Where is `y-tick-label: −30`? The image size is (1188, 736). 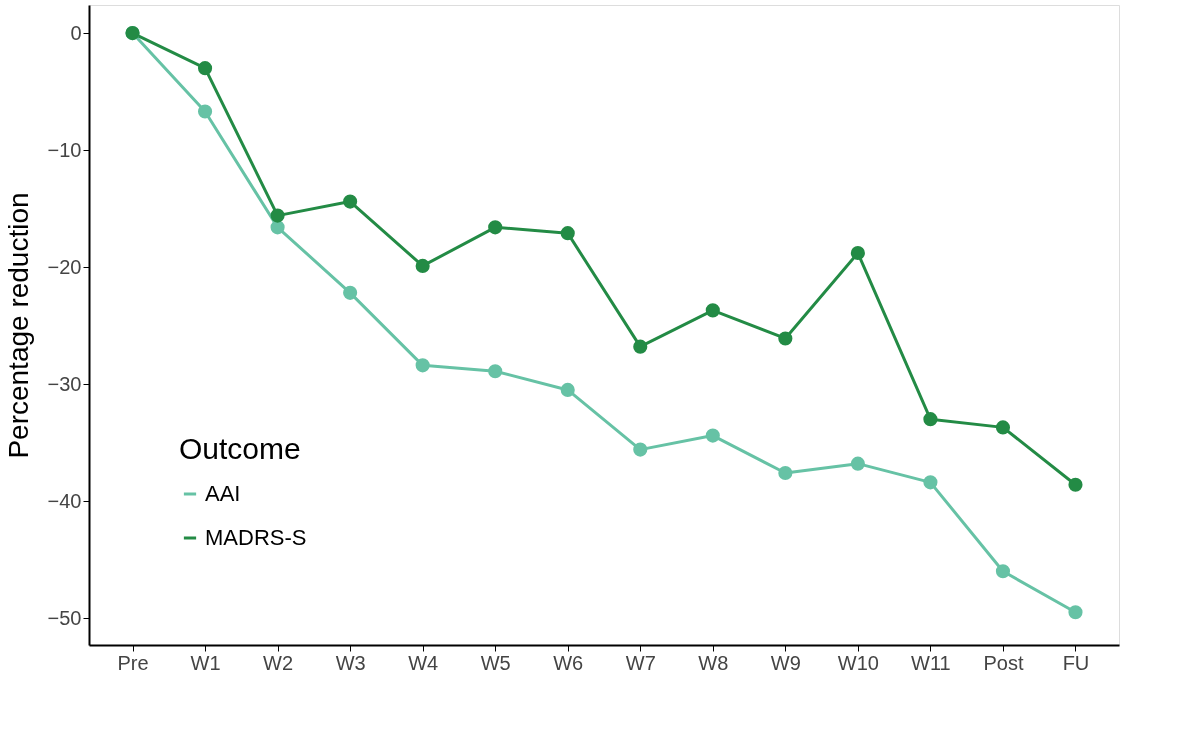
y-tick-label: −30 is located at coordinates (64, 383).